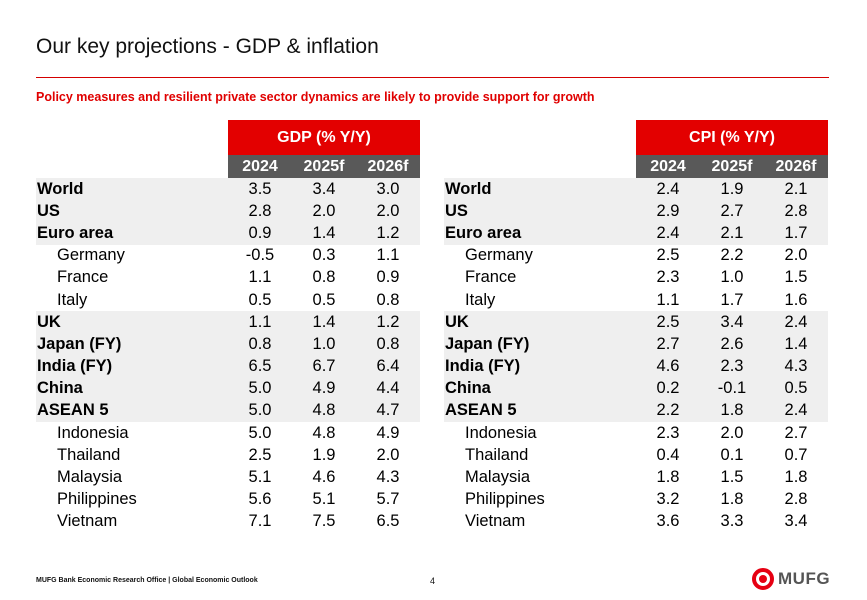 The image size is (867, 600). What do you see at coordinates (491, 277) in the screenshot?
I see `row-label: France` at bounding box center [491, 277].